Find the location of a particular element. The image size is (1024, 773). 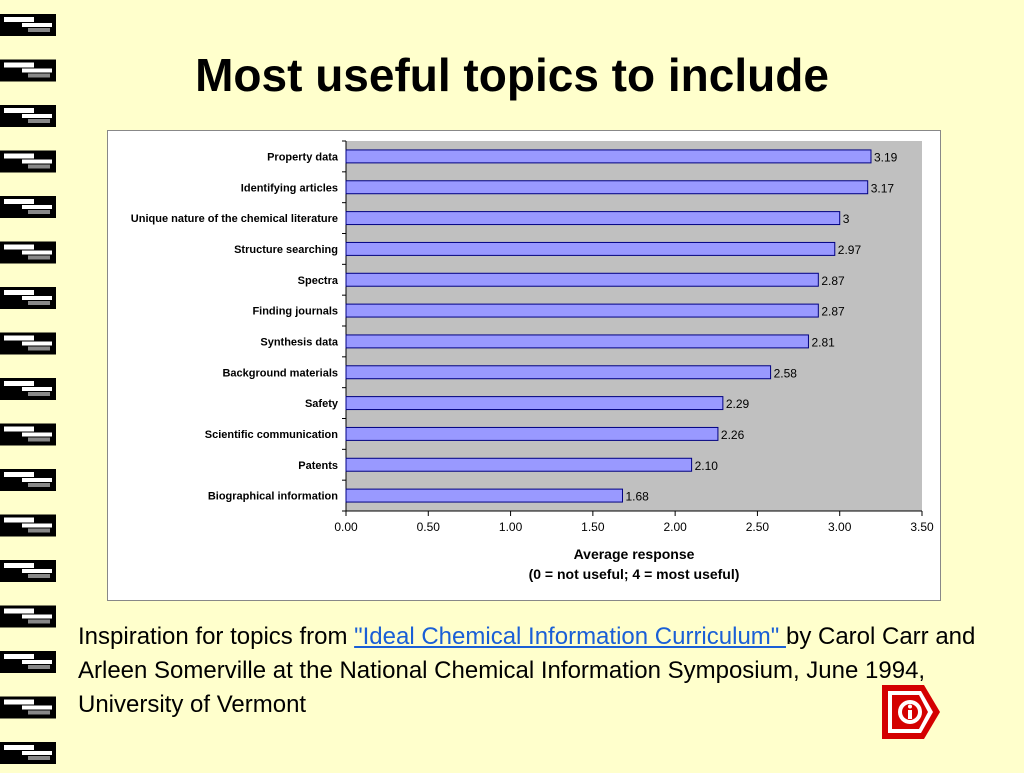

x-tick-label: 3.50 is located at coordinates (922, 527).